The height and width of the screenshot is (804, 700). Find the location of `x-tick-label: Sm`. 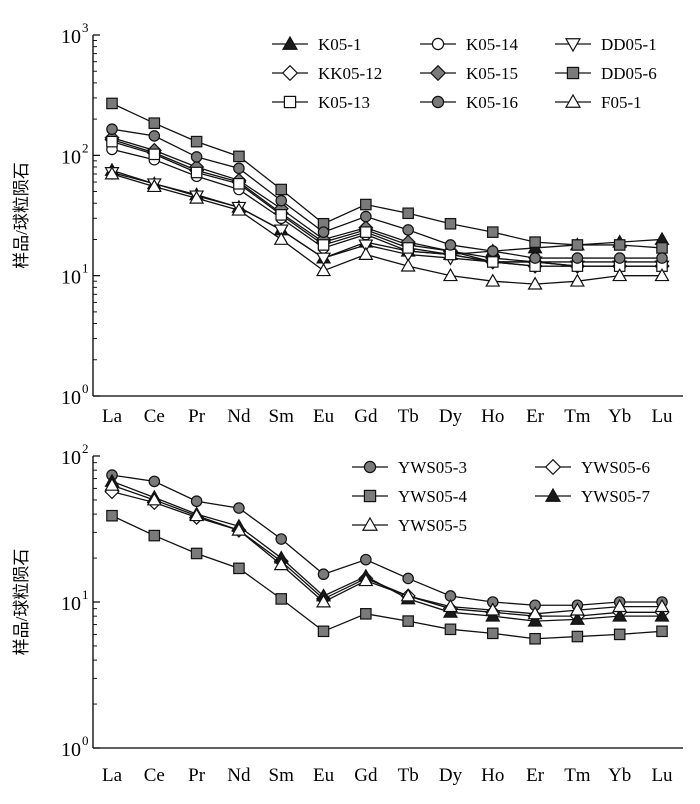

x-tick-label: Sm is located at coordinates (282, 416).